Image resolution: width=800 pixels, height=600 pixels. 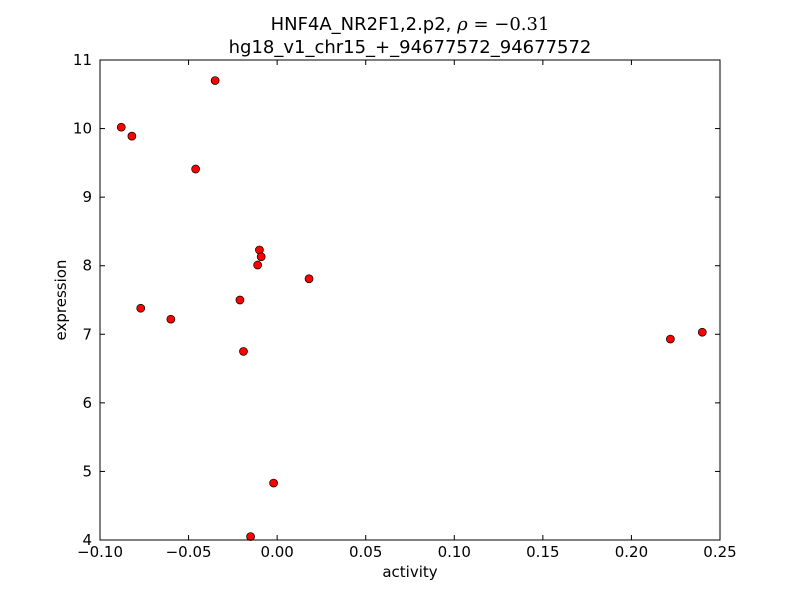 I want to click on x-tick-label: 0.10, so click(x=454, y=552).